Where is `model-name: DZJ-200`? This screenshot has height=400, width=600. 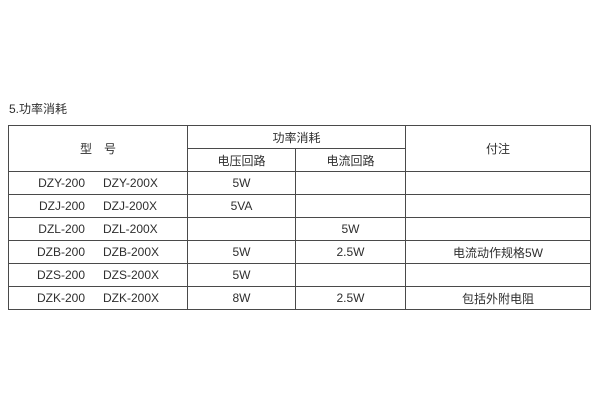
model-name: DZJ-200 is located at coordinates (61, 206).